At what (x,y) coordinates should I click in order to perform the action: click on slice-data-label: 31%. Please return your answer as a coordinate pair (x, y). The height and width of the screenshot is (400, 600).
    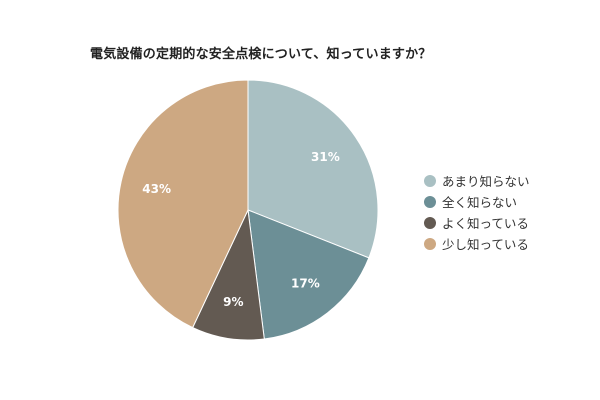
    Looking at the image, I should click on (325, 157).